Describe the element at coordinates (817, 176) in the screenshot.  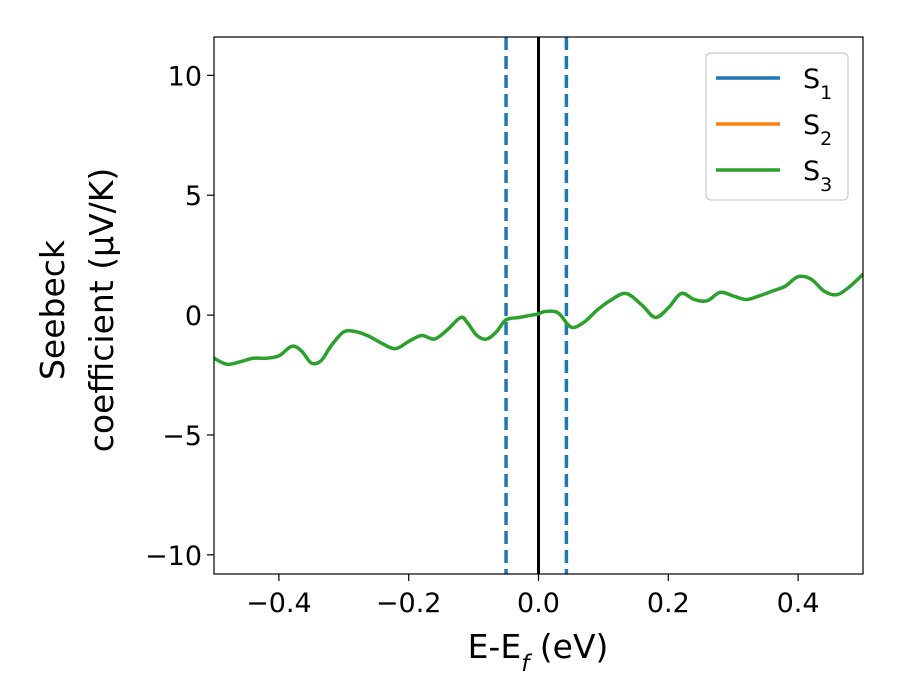
I see `legend-label-3: S3` at that location.